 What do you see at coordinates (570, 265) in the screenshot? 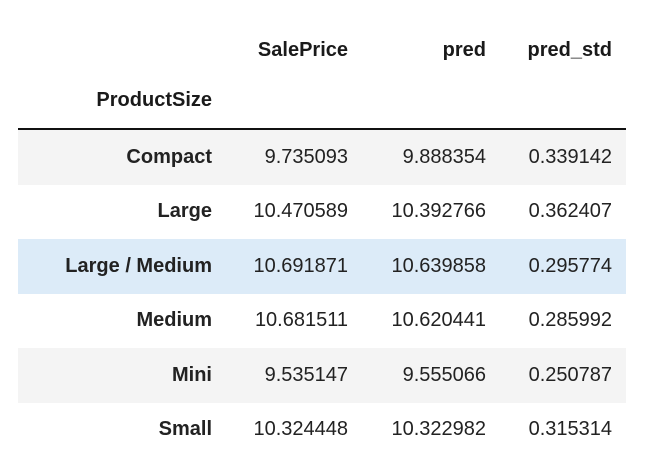
I see `pred-std-cell: 0.295774` at bounding box center [570, 265].